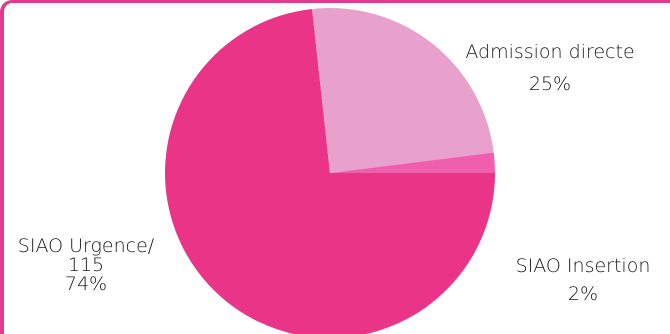 This screenshot has height=334, width=670. Describe the element at coordinates (86, 284) in the screenshot. I see `slice-value-siao-urgence: 74%` at that location.